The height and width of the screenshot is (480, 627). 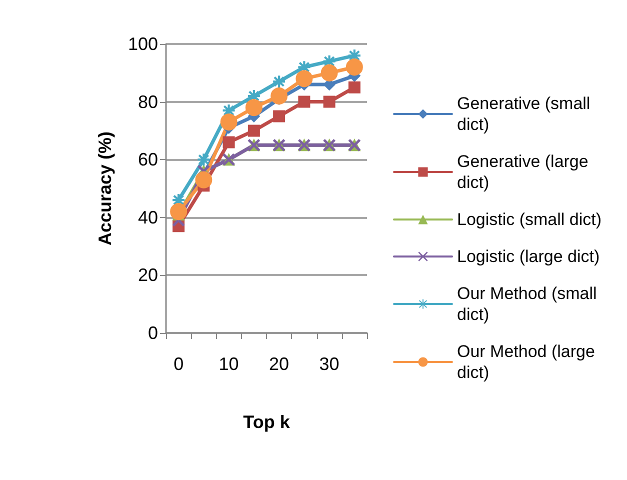 I want to click on x-tick-label: 20, so click(x=279, y=364).